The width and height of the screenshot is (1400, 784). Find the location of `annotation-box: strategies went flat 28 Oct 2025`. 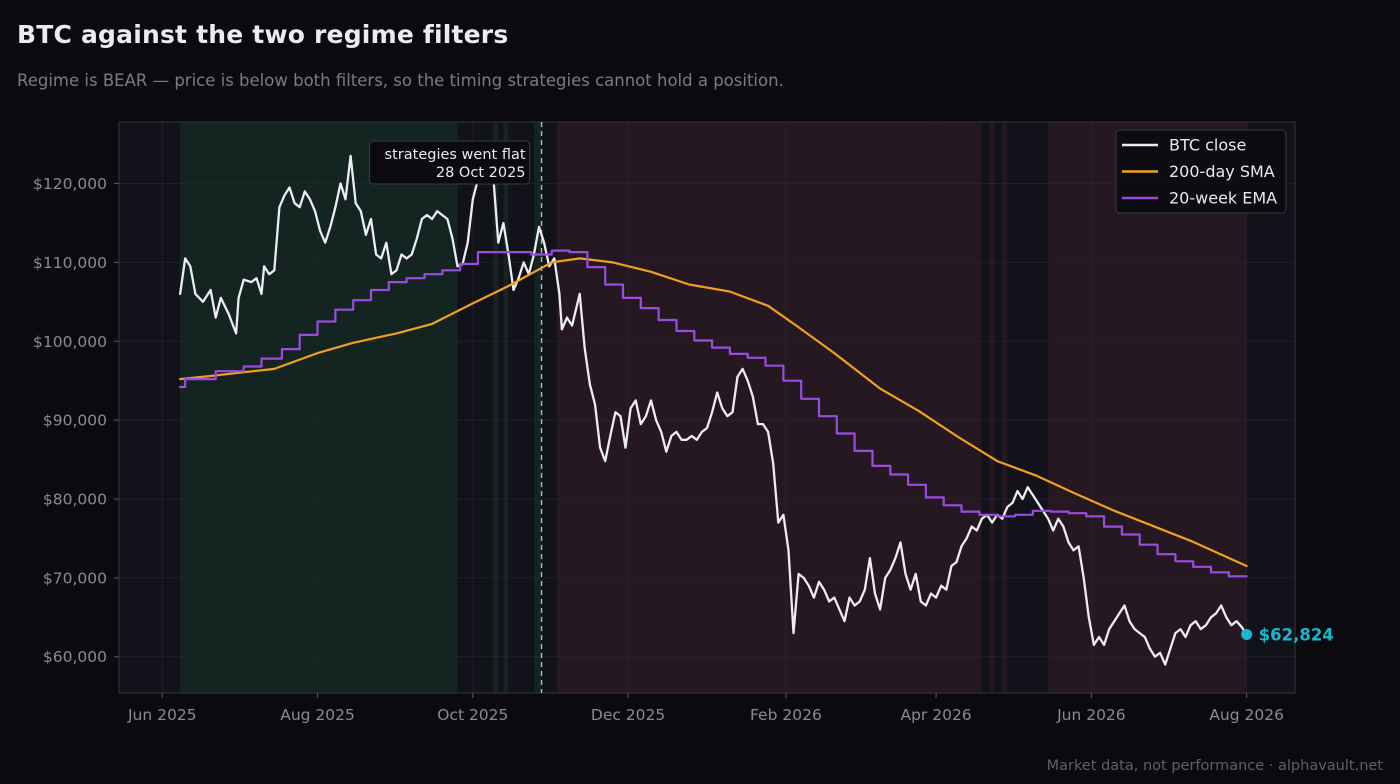

annotation-box: strategies went flat 28 Oct 2025 is located at coordinates (450, 162).